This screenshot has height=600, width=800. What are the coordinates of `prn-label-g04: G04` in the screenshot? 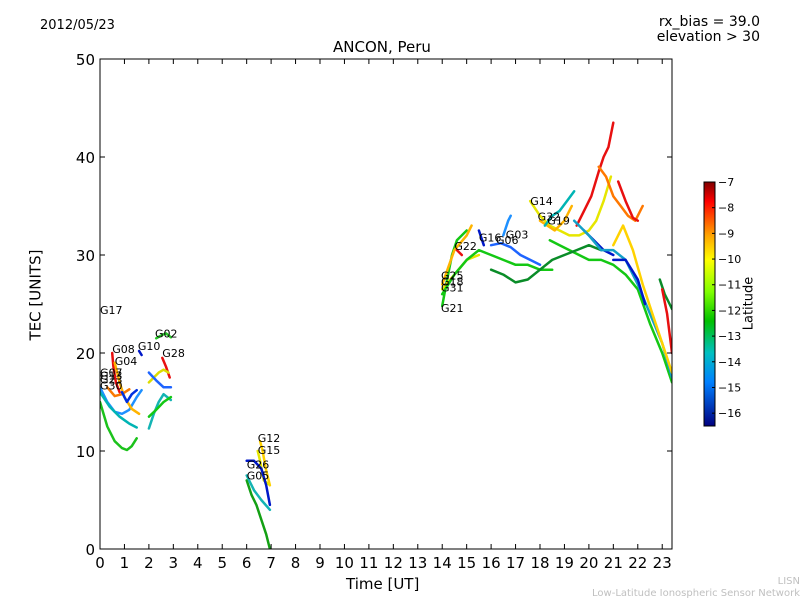 It's located at (126, 361).